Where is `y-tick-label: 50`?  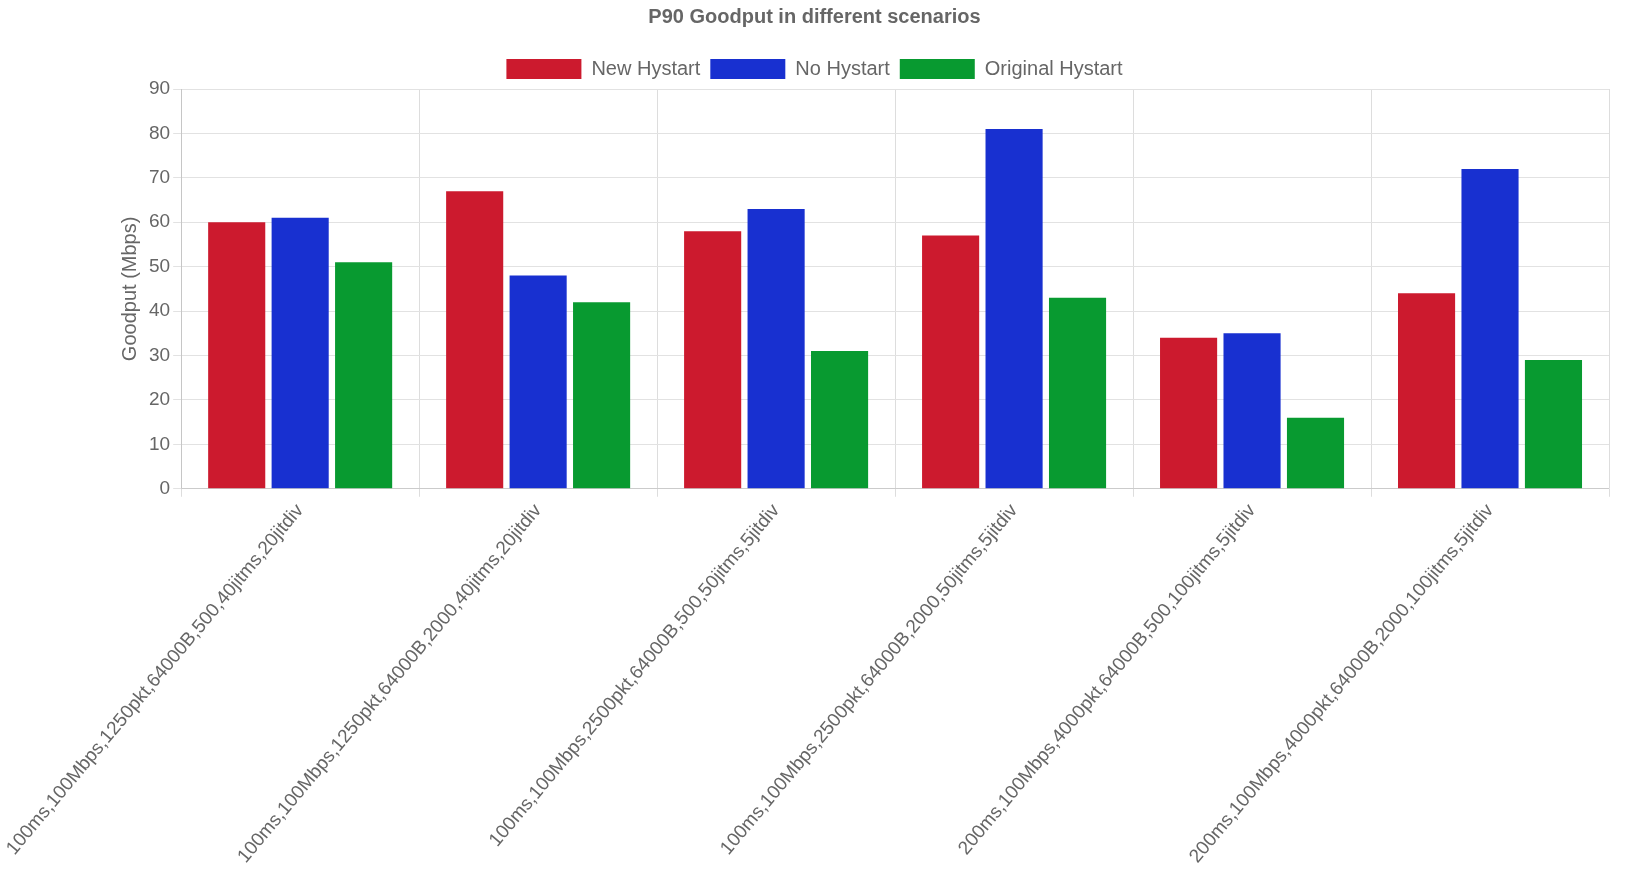
y-tick-label: 50 is located at coordinates (160, 265).